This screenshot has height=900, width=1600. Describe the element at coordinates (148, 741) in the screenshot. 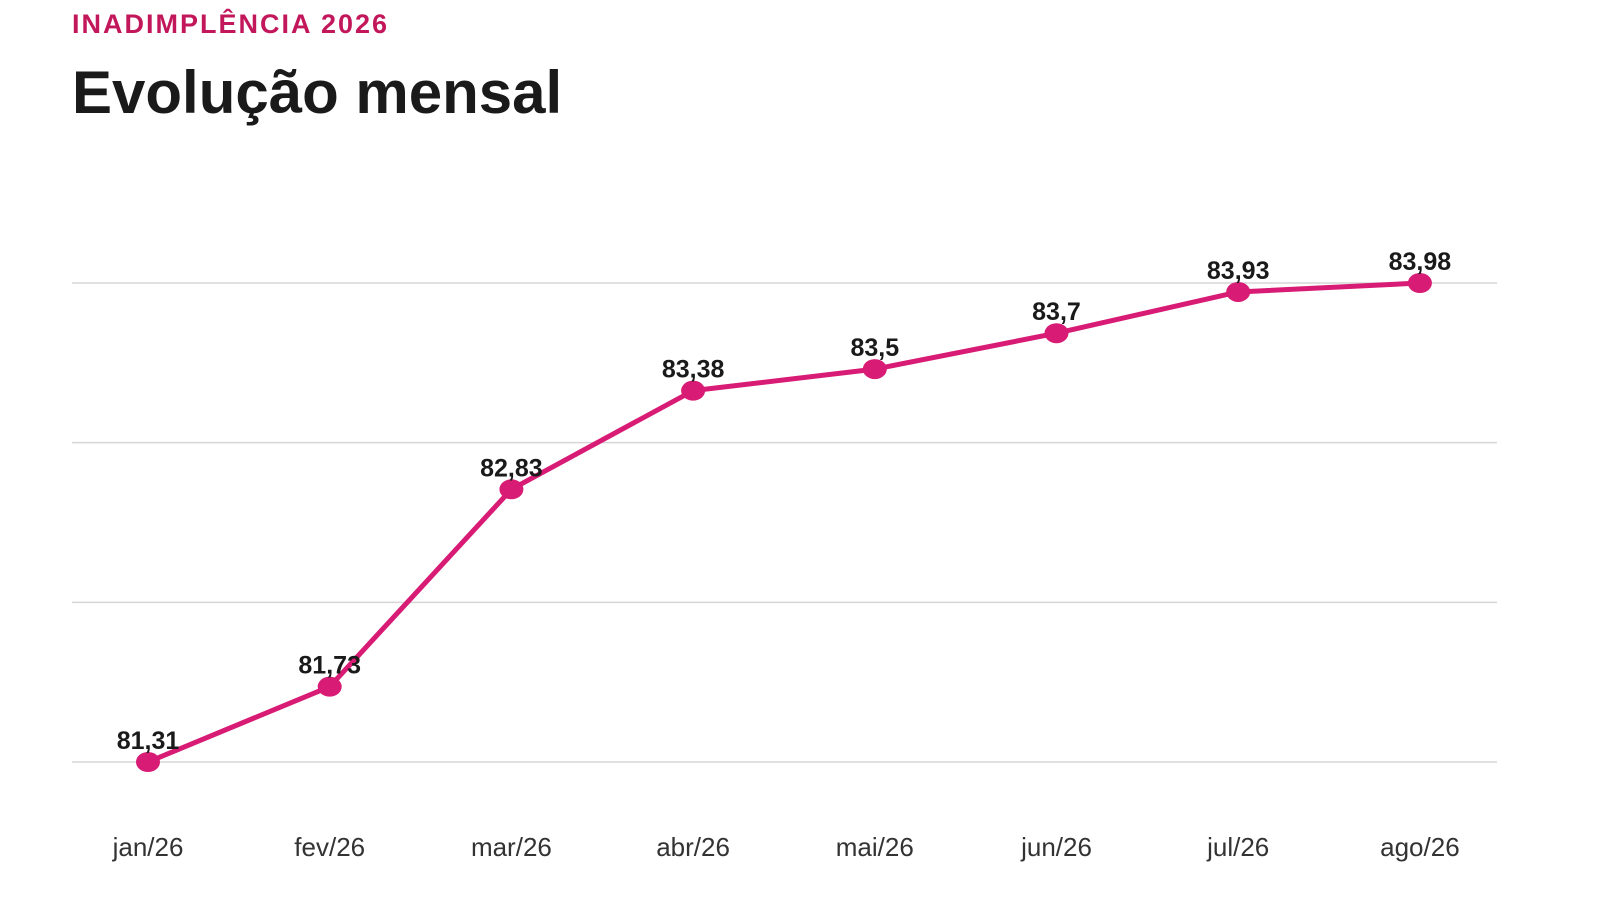

I see `data-label: 81,31` at that location.